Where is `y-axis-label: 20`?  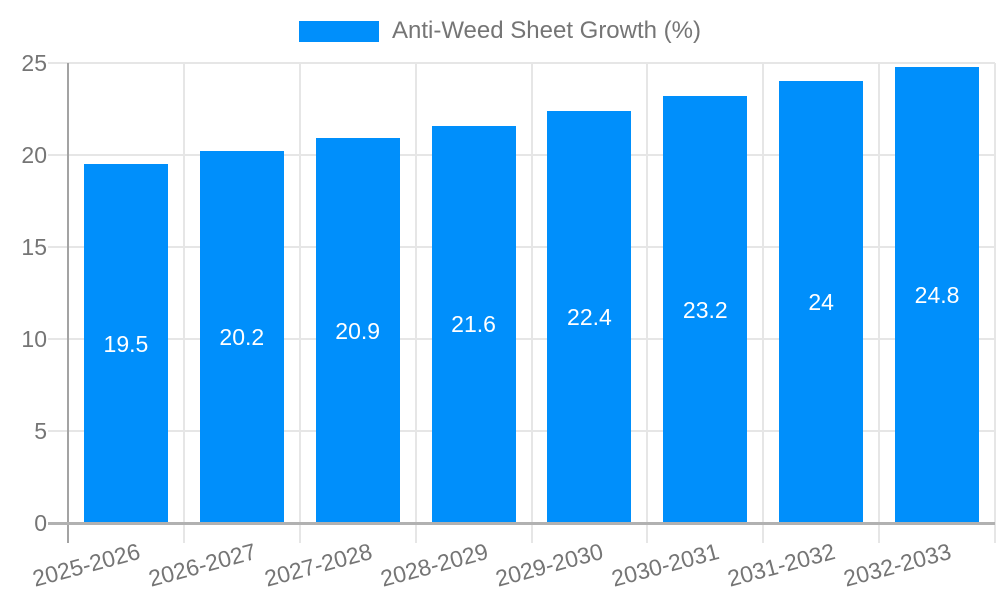
y-axis-label: 20 is located at coordinates (34, 155).